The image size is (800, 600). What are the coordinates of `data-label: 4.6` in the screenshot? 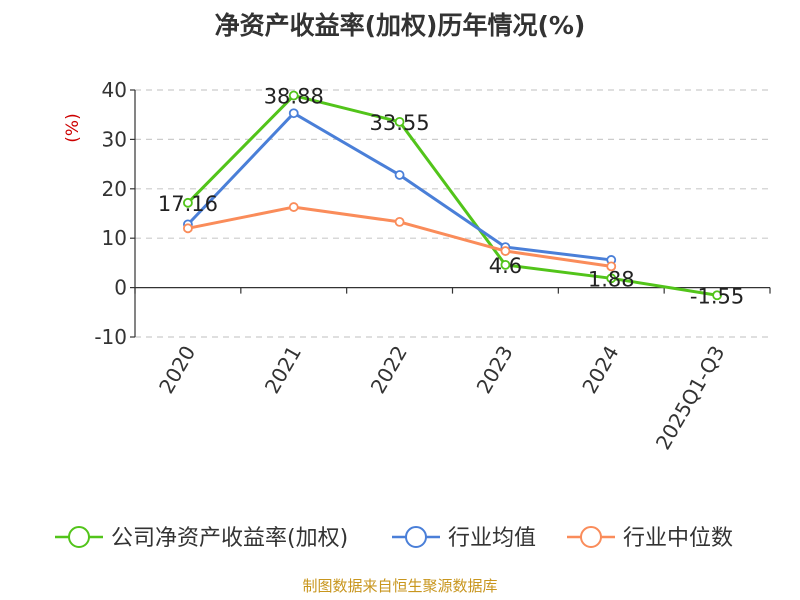 It's located at (505, 266).